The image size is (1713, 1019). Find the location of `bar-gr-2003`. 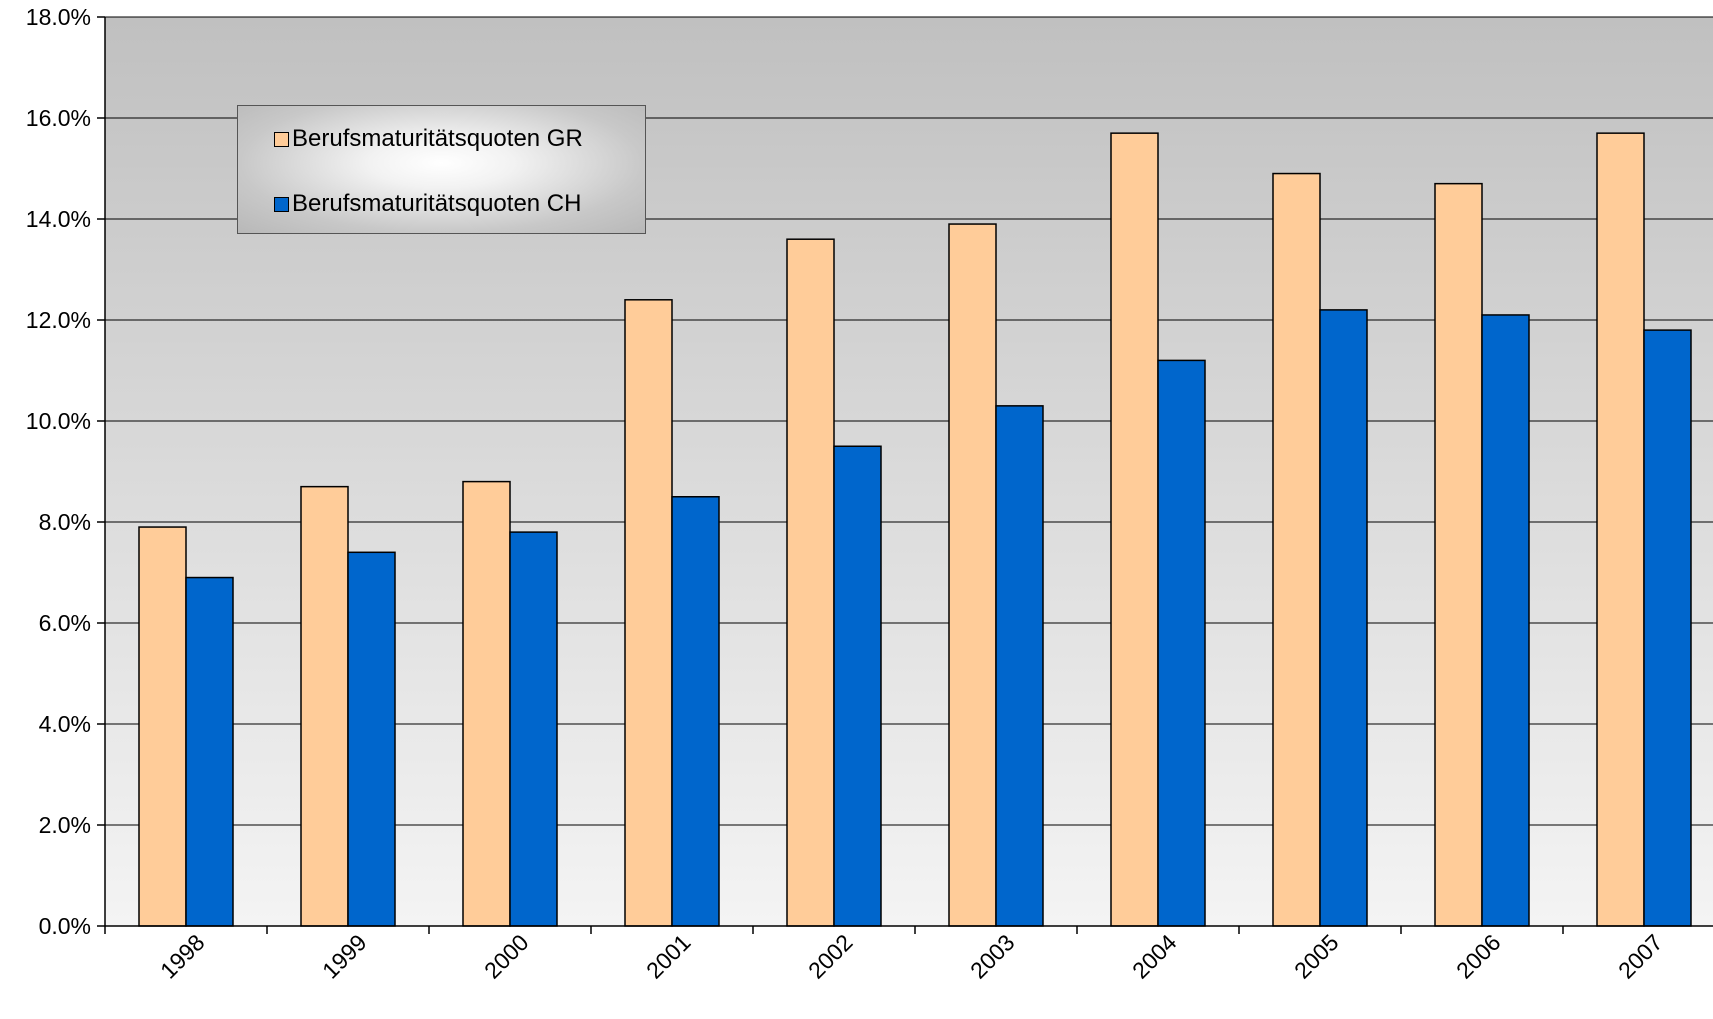

bar-gr-2003 is located at coordinates (972, 575).